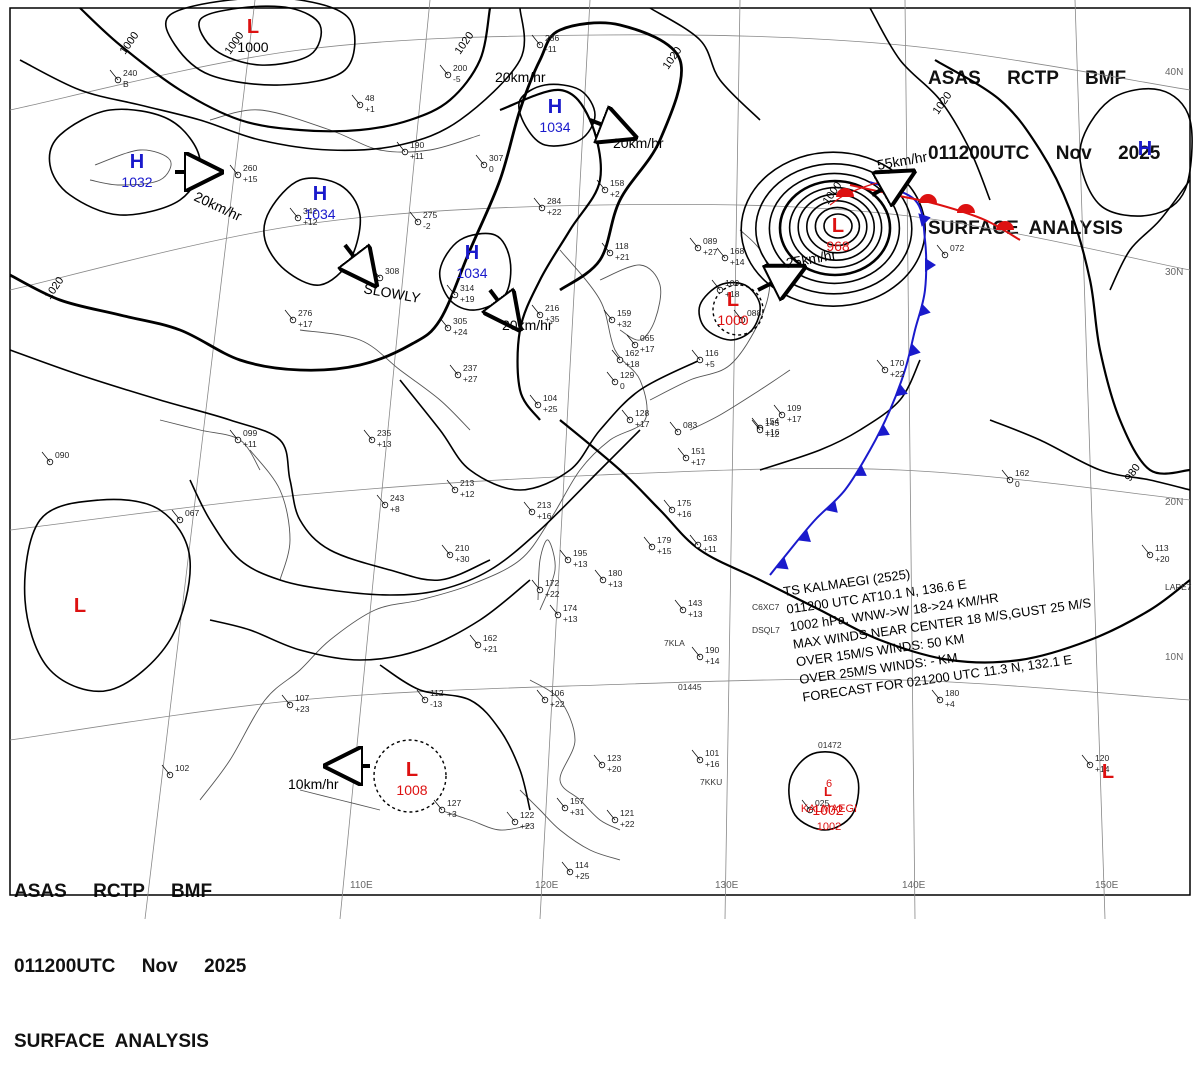  What do you see at coordinates (1017, 484) in the screenshot?
I see `station-tendency: 0` at bounding box center [1017, 484].